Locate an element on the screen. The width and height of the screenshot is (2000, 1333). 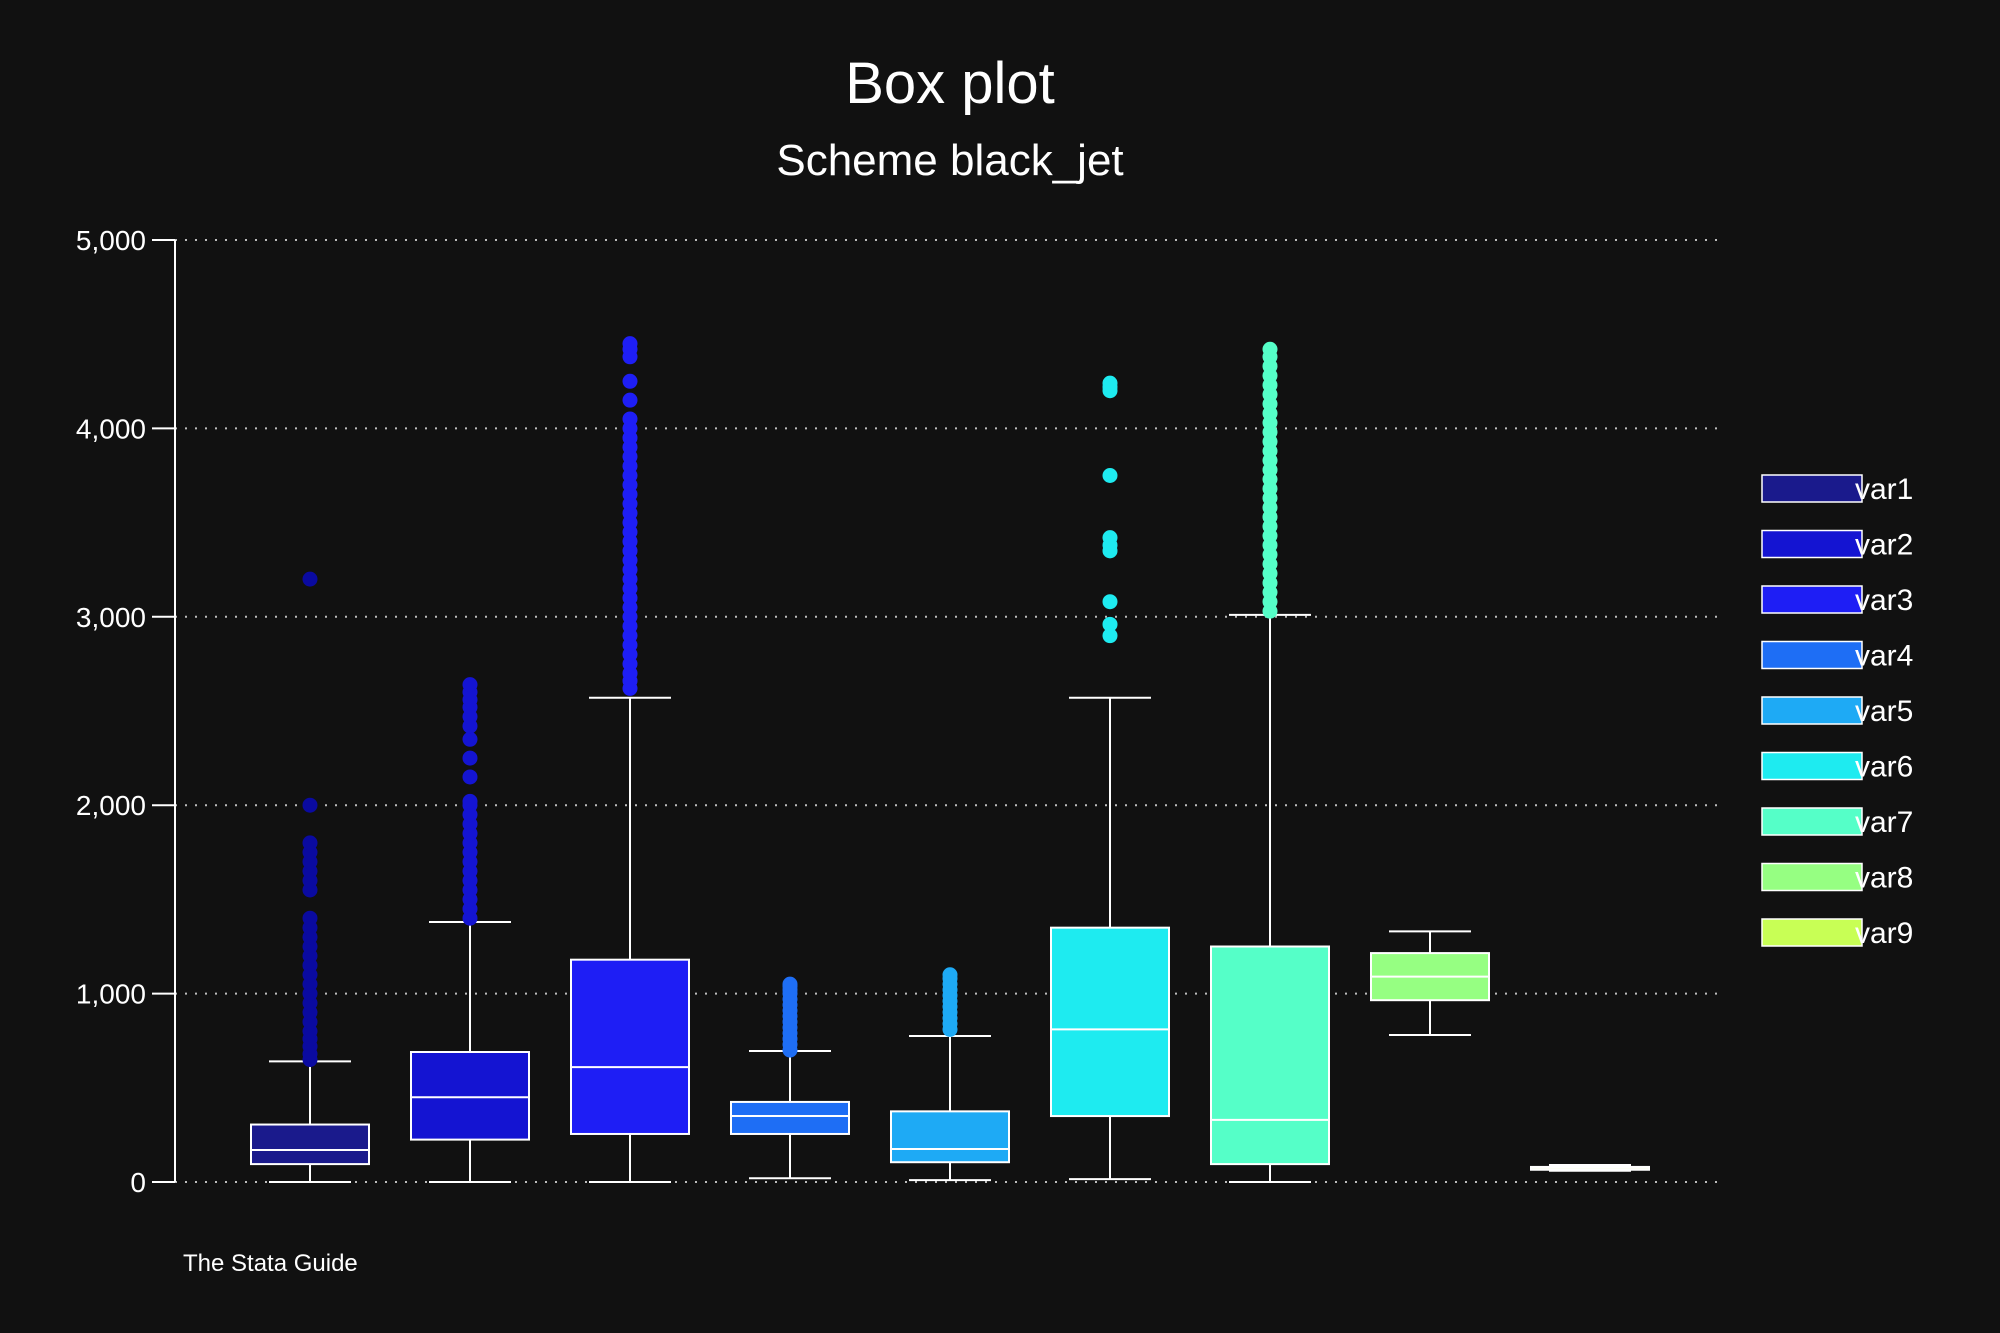
box-var3 is located at coordinates (630, 759).